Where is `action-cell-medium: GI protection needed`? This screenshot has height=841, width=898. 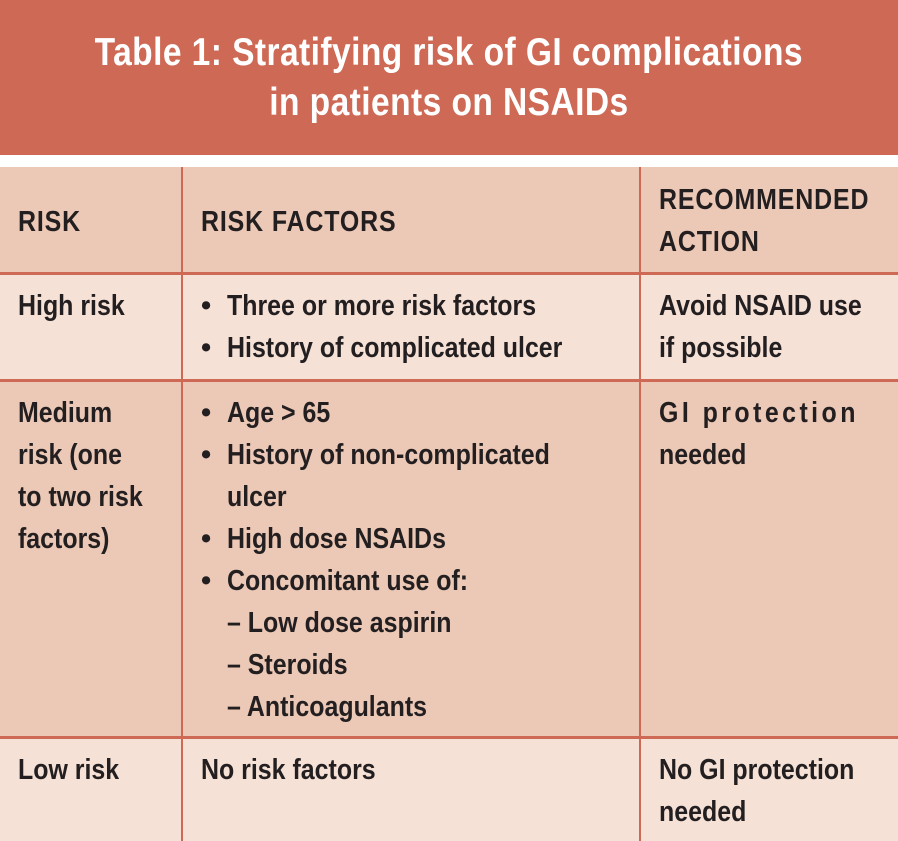
action-cell-medium: GI protection needed is located at coordinates (769, 559).